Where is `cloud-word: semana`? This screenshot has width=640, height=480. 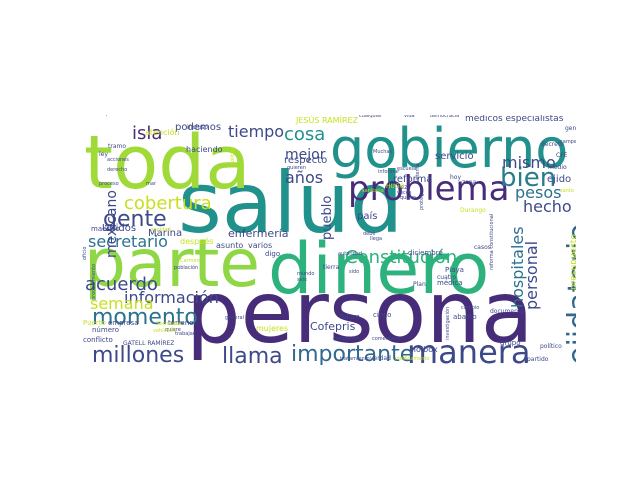 cloud-word: semana is located at coordinates (122, 304).